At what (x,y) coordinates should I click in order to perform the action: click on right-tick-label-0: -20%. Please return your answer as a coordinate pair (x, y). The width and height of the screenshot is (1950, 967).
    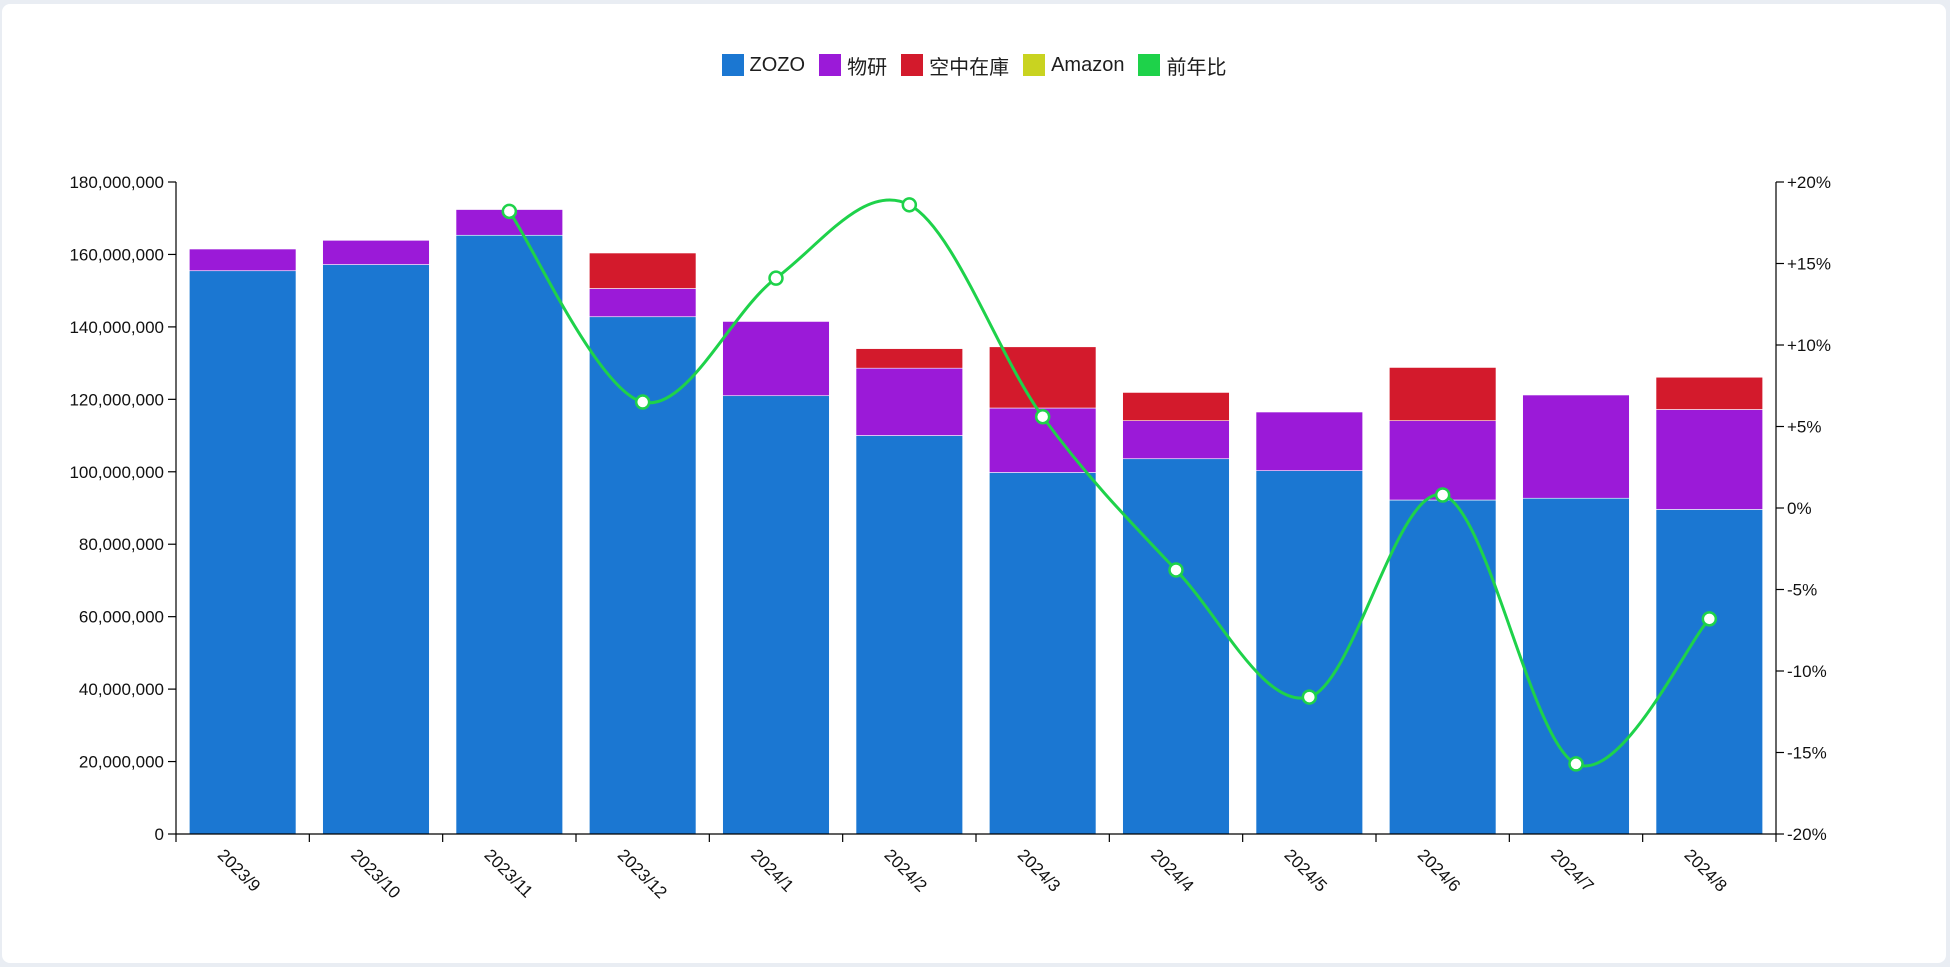
    Looking at the image, I should click on (1807, 834).